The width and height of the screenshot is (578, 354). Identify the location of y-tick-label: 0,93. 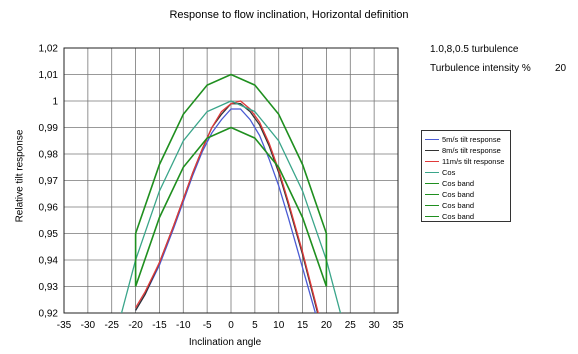
(49, 287).